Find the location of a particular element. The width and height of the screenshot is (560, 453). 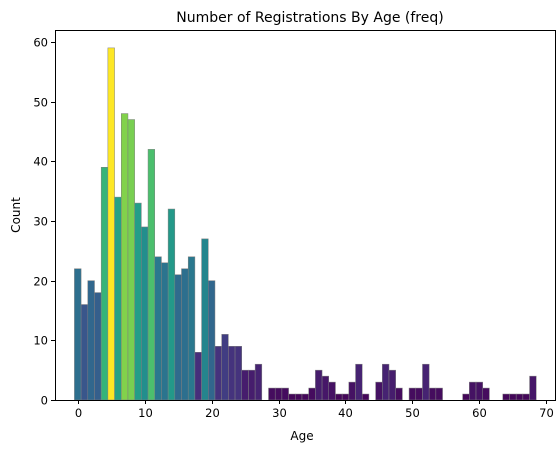

x-tick-label: 70 is located at coordinates (546, 413).